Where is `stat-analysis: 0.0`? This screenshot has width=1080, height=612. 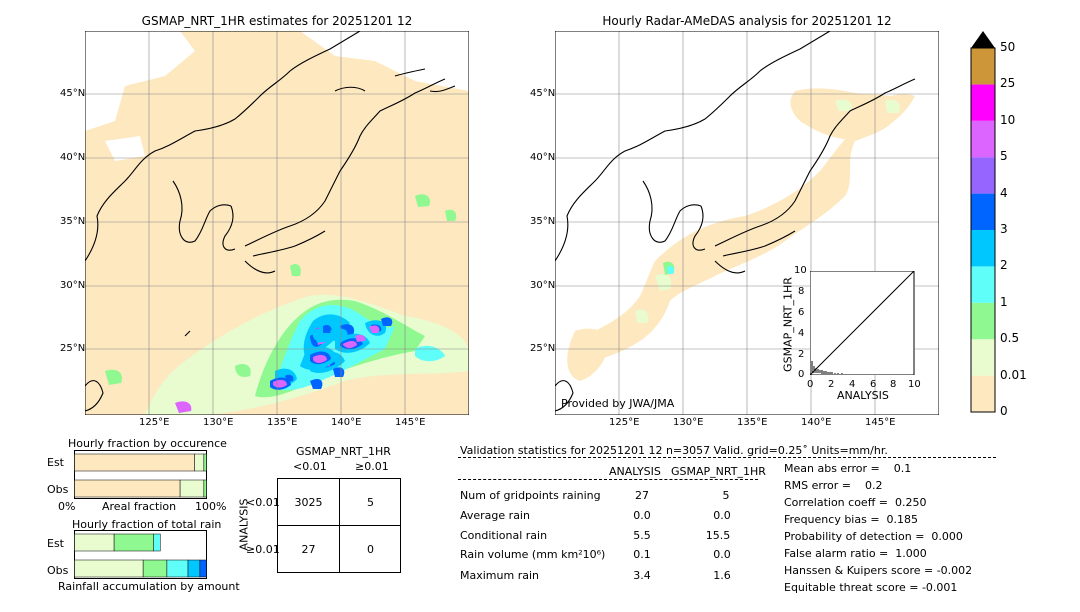
stat-analysis: 0.0 is located at coordinates (642, 515).